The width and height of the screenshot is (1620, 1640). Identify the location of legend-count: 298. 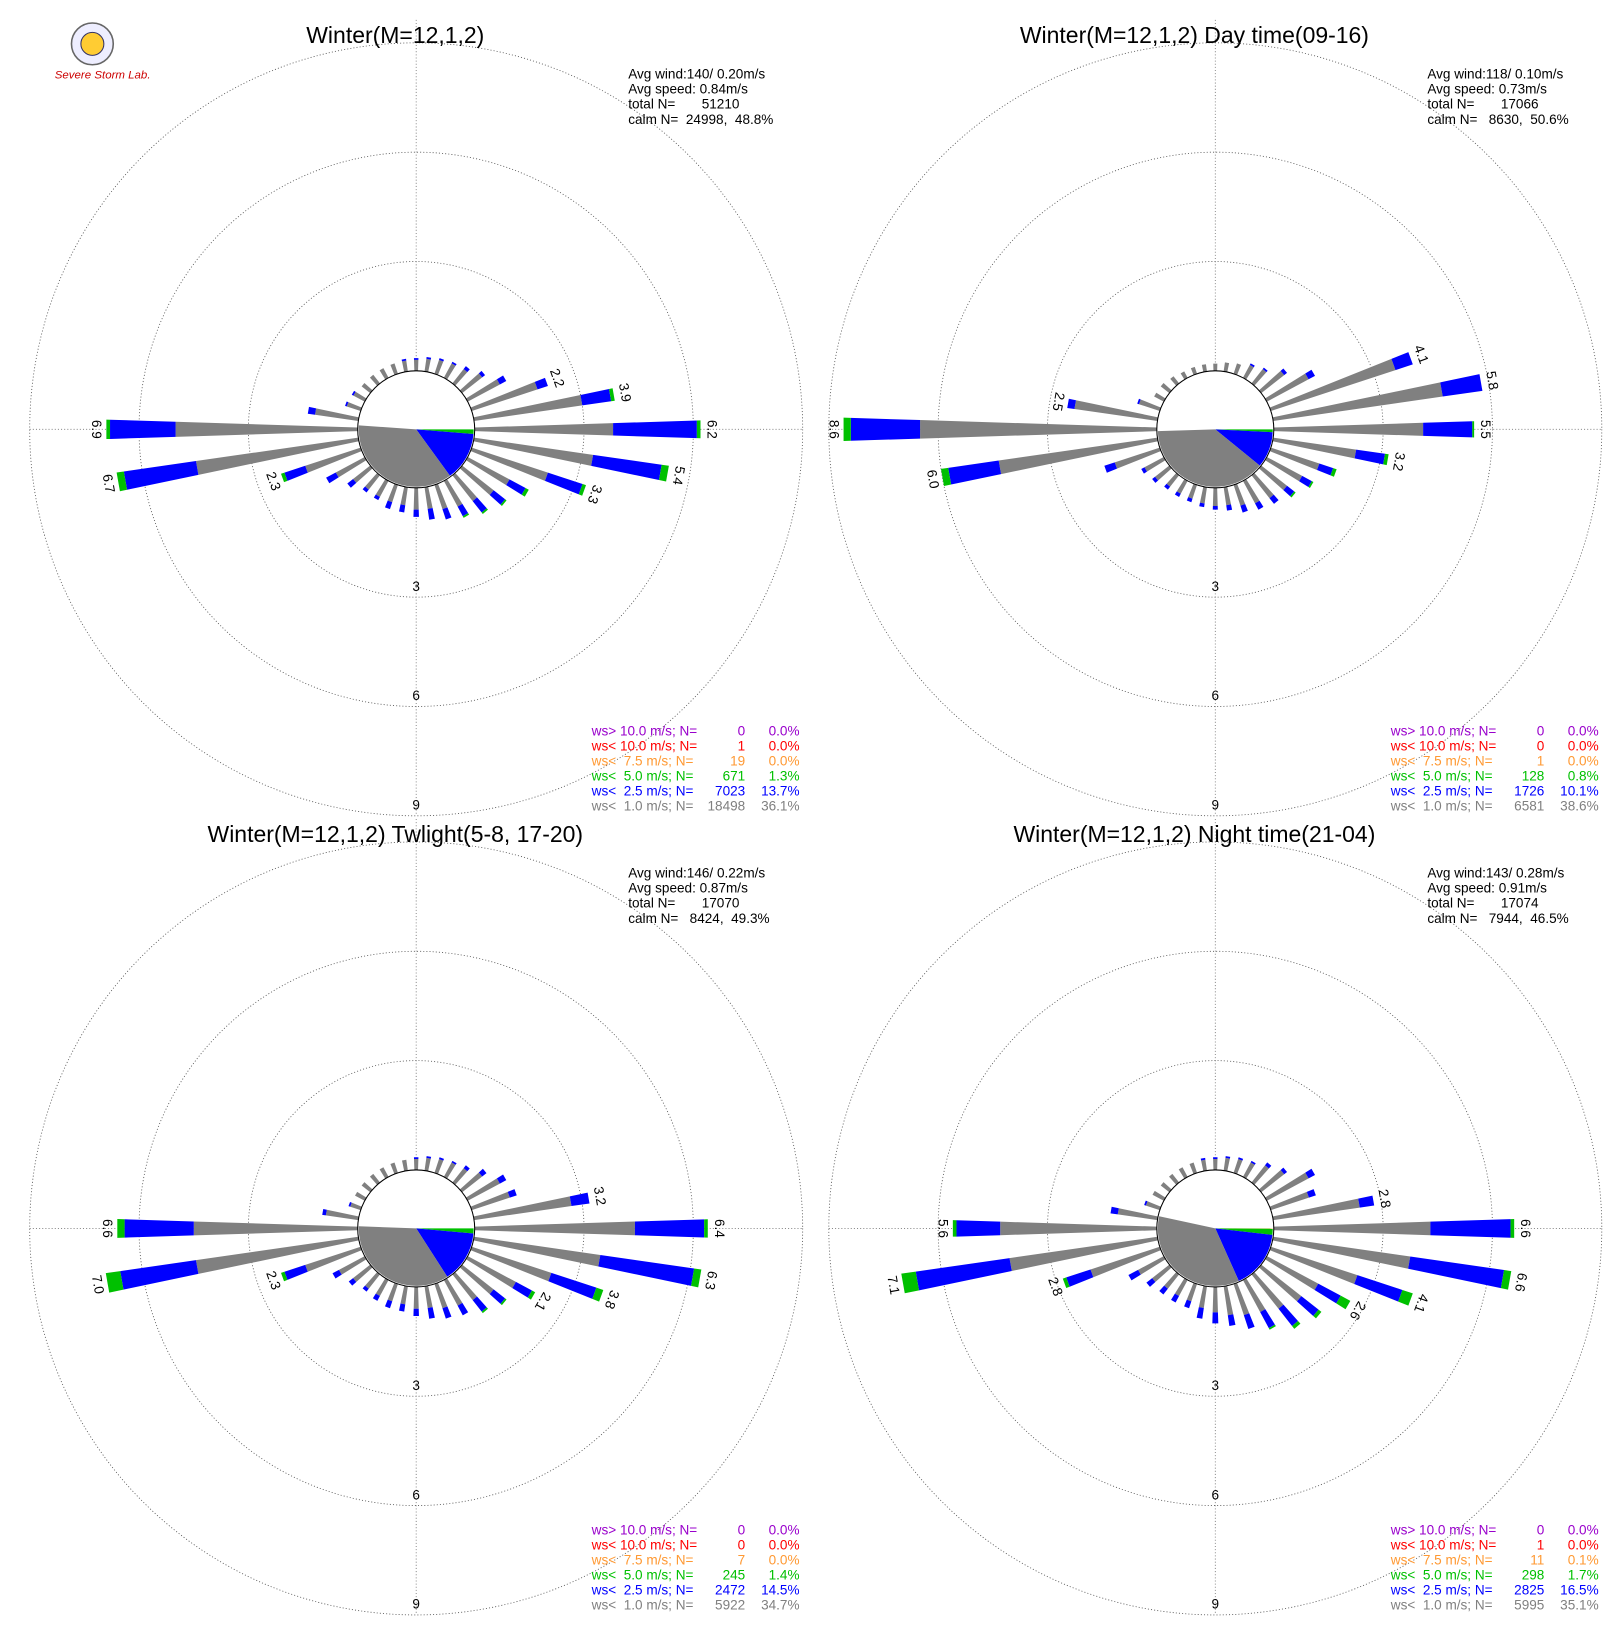
(1533, 1575).